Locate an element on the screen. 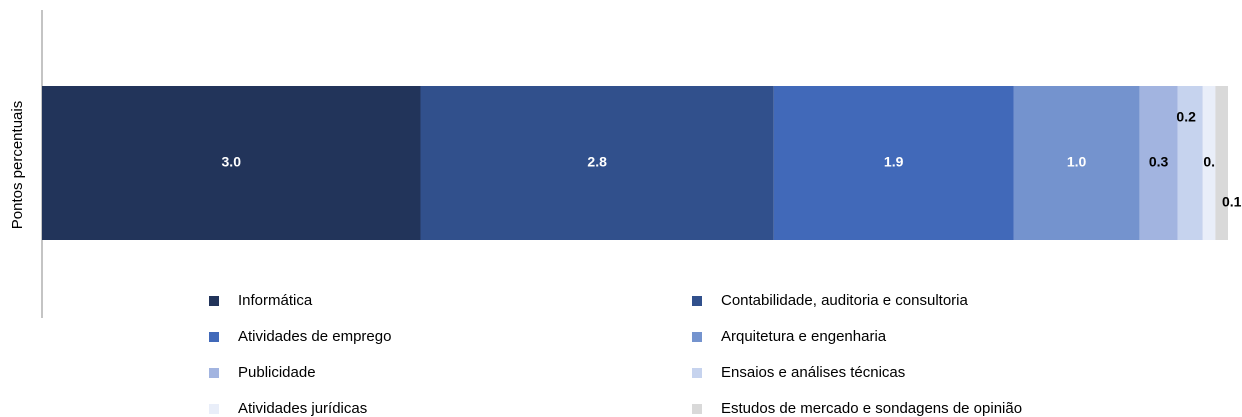 The width and height of the screenshot is (1242, 417). legend-label: Ensaios e análises técnicas is located at coordinates (813, 372).